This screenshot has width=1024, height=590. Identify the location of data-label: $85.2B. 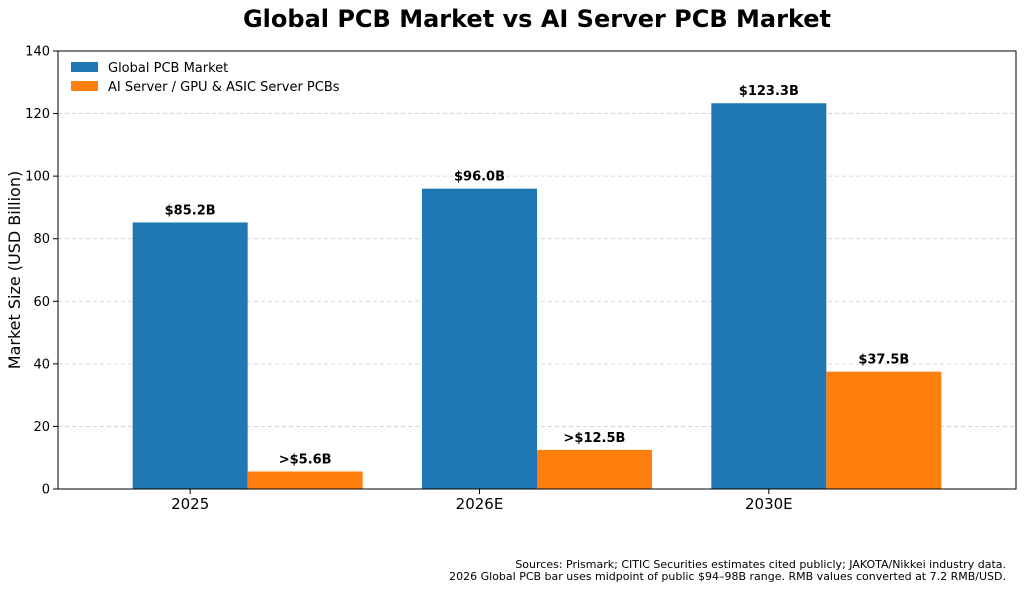
(190, 210).